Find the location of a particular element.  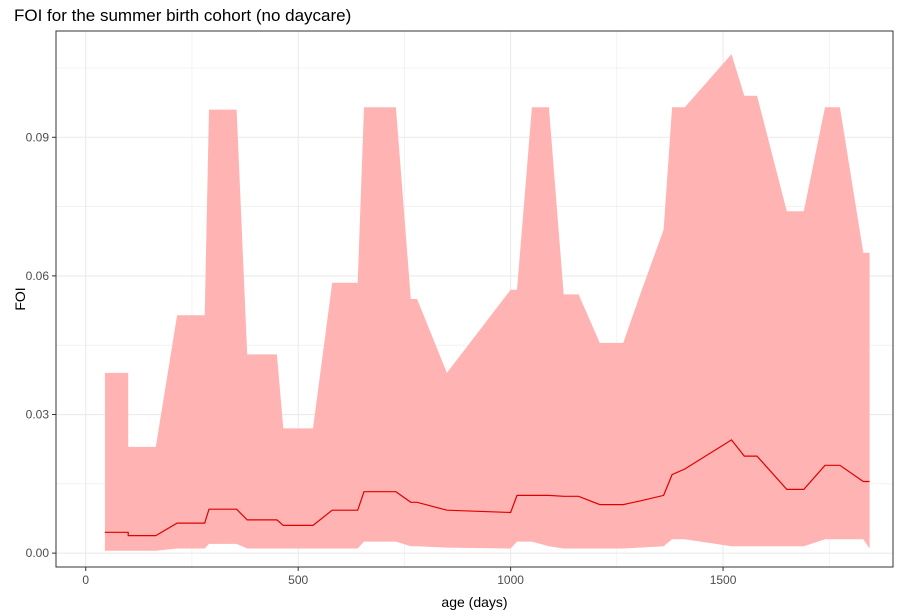

x-tick-label: 1500 is located at coordinates (723, 580).